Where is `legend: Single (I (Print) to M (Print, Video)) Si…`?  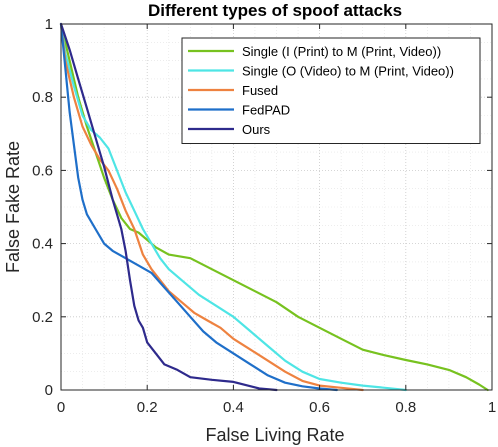
legend: Single (I (Print) to M (Print, Video)) Si… is located at coordinates (331, 90).